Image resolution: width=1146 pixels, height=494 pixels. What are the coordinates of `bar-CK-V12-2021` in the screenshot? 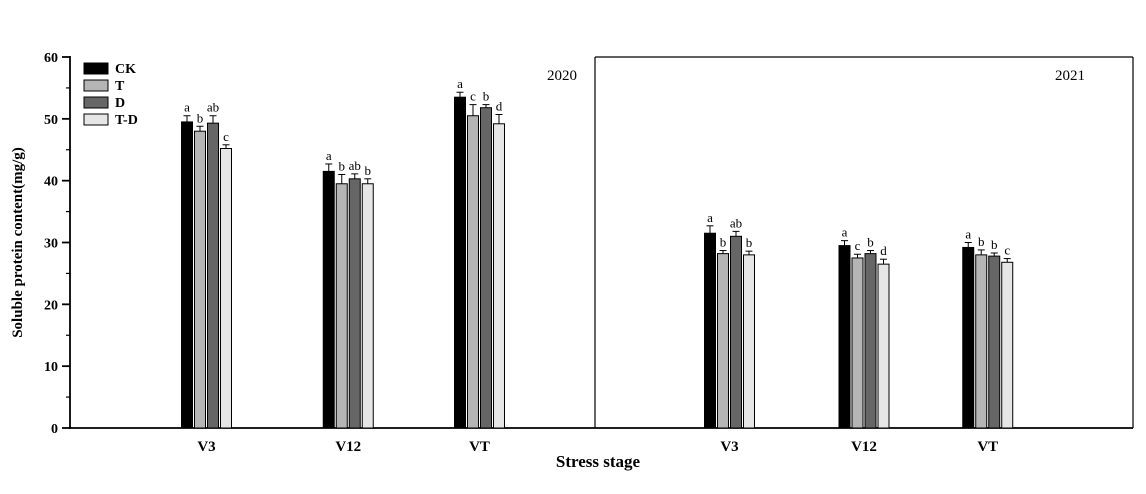 It's located at (844, 337).